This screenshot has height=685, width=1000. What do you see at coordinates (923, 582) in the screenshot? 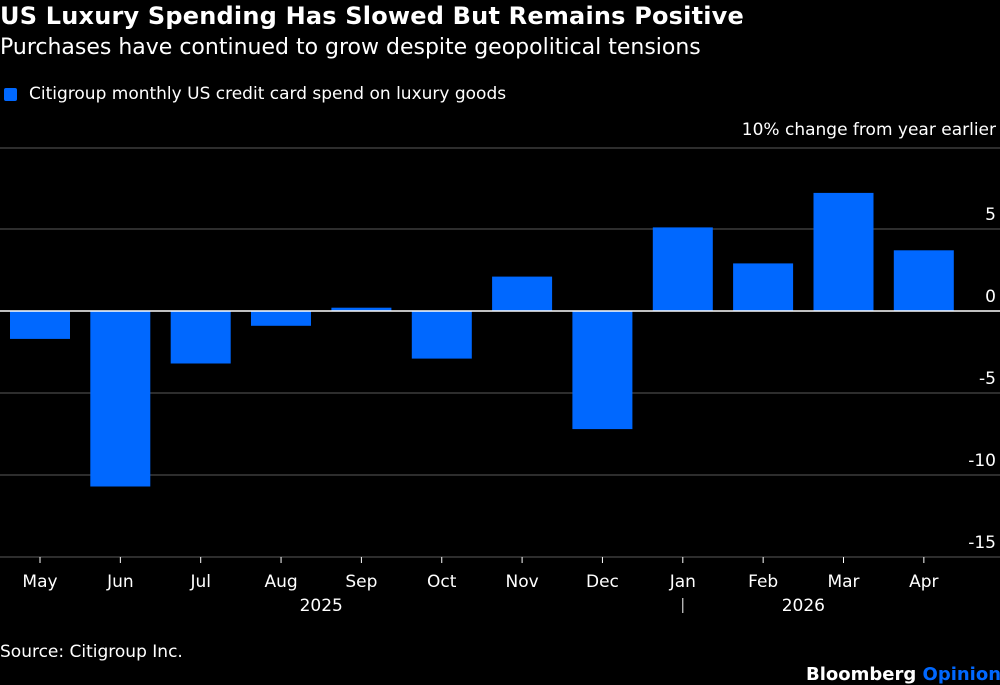
I see `x-tick-label: Apr` at bounding box center [923, 582].